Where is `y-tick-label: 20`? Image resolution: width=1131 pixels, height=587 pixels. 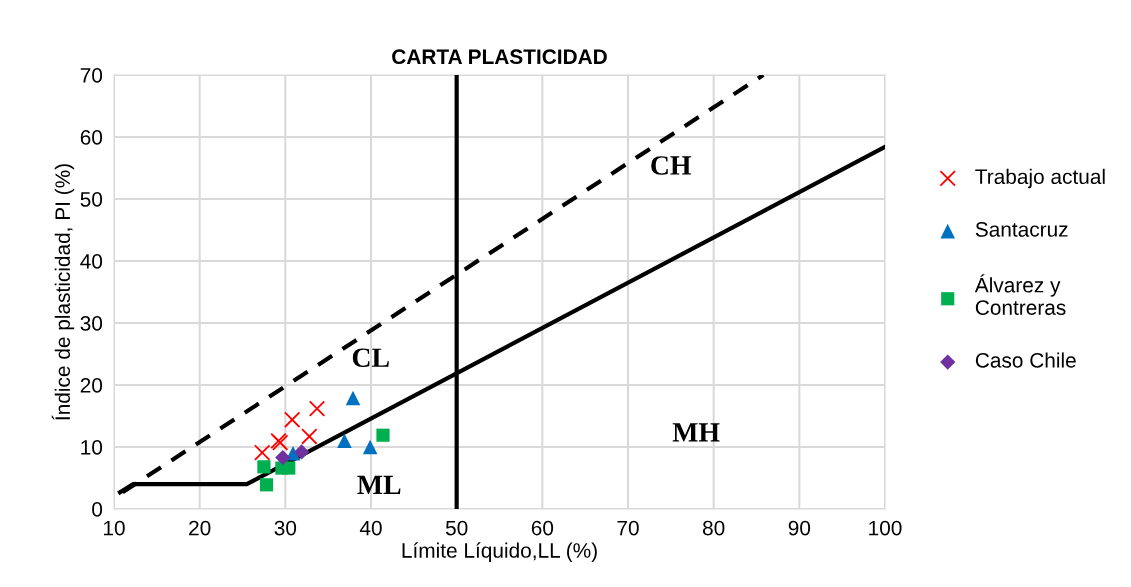
y-tick-label: 20 is located at coordinates (91, 385).